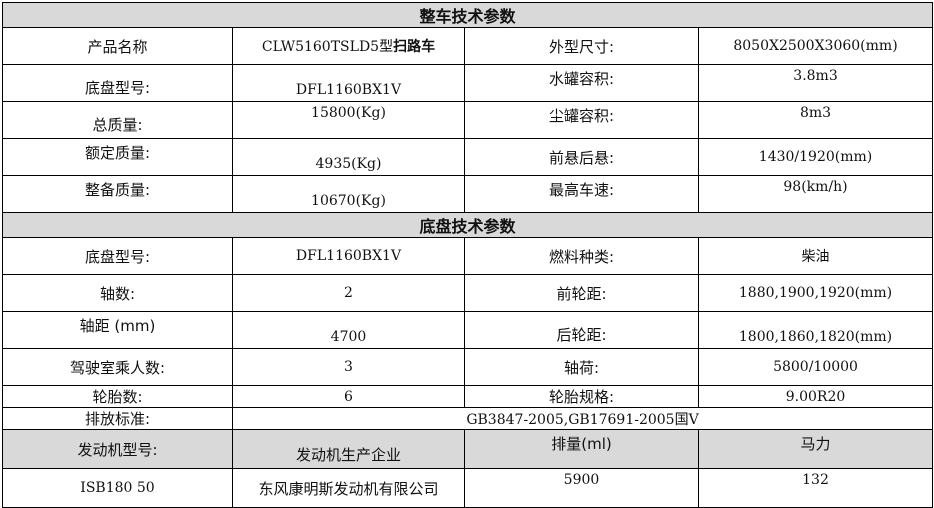 Image resolution: width=934 pixels, height=508 pixels. I want to click on label: 轴数:, so click(117, 293).